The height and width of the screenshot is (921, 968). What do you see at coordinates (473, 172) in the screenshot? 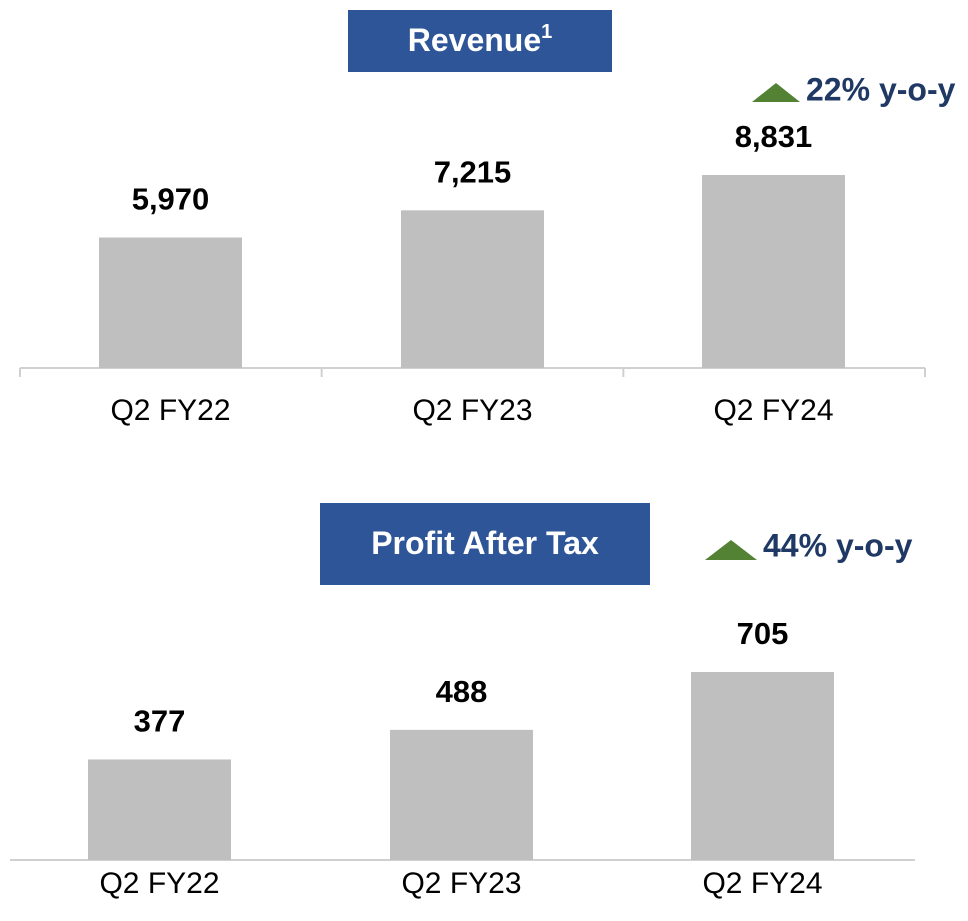
I see `data-label: 7,215` at bounding box center [473, 172].